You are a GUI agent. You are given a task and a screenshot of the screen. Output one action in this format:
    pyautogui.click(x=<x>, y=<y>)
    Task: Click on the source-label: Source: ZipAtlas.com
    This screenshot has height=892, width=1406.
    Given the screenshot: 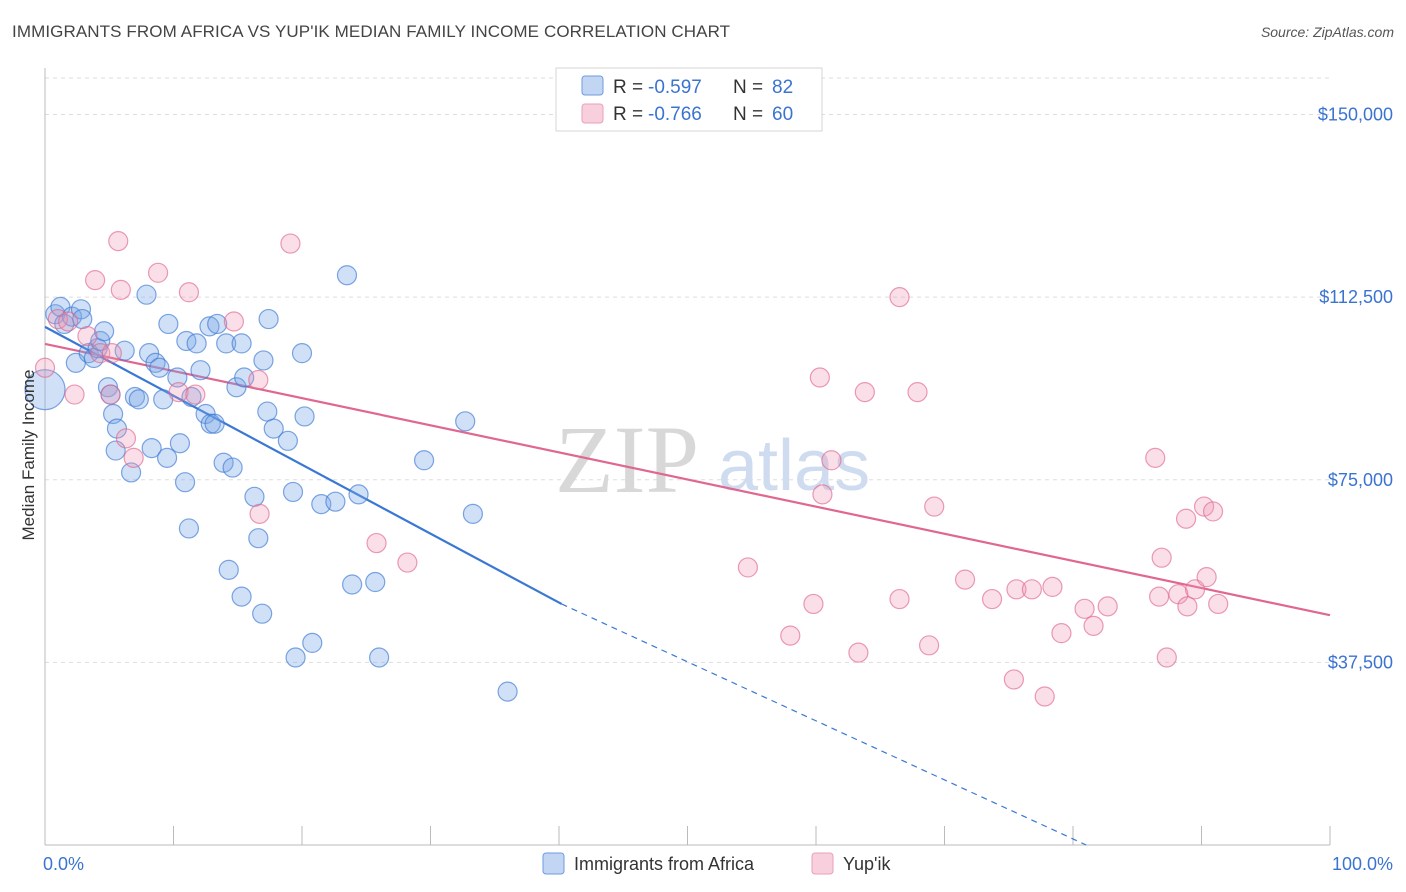 What is the action you would take?
    pyautogui.click(x=1327, y=32)
    